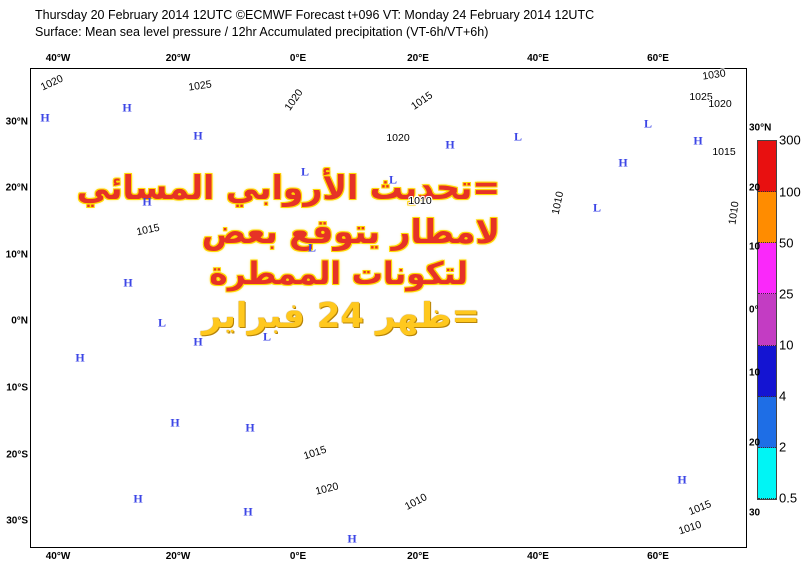  What do you see at coordinates (17, 455) in the screenshot?
I see `left-axis-label: 20°S` at bounding box center [17, 455].